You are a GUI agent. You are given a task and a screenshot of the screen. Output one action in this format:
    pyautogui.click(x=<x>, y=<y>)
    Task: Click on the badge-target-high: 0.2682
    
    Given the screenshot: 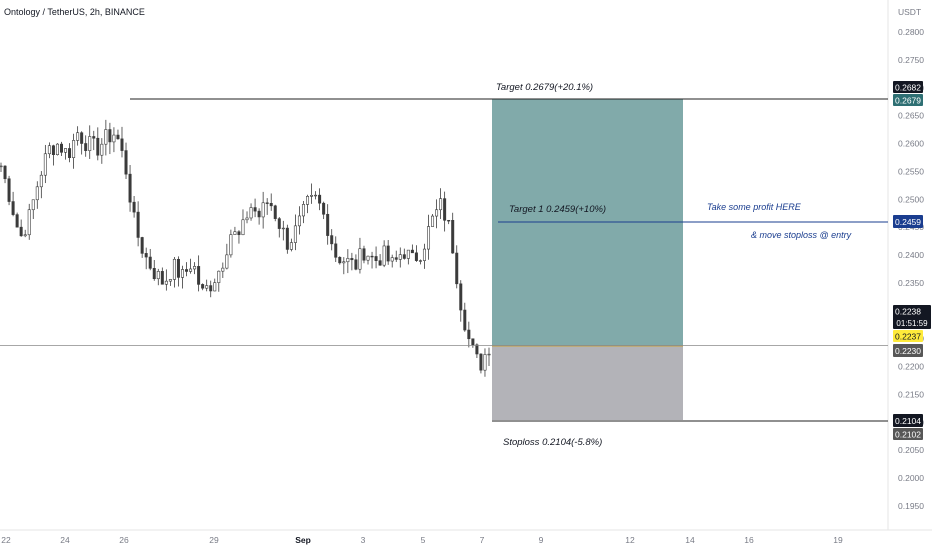 What is the action you would take?
    pyautogui.click(x=908, y=87)
    